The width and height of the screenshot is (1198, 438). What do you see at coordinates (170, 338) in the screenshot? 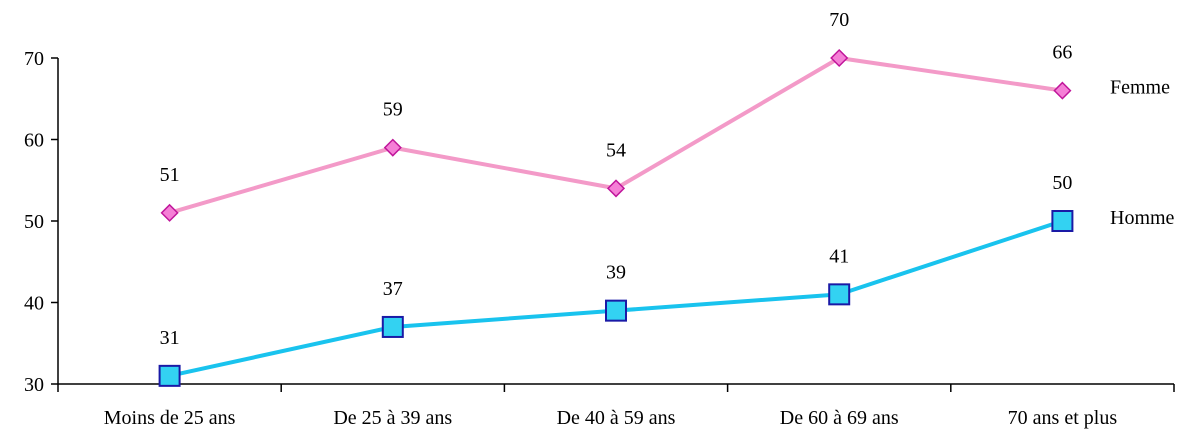
I see `data-label: 31` at bounding box center [170, 338].